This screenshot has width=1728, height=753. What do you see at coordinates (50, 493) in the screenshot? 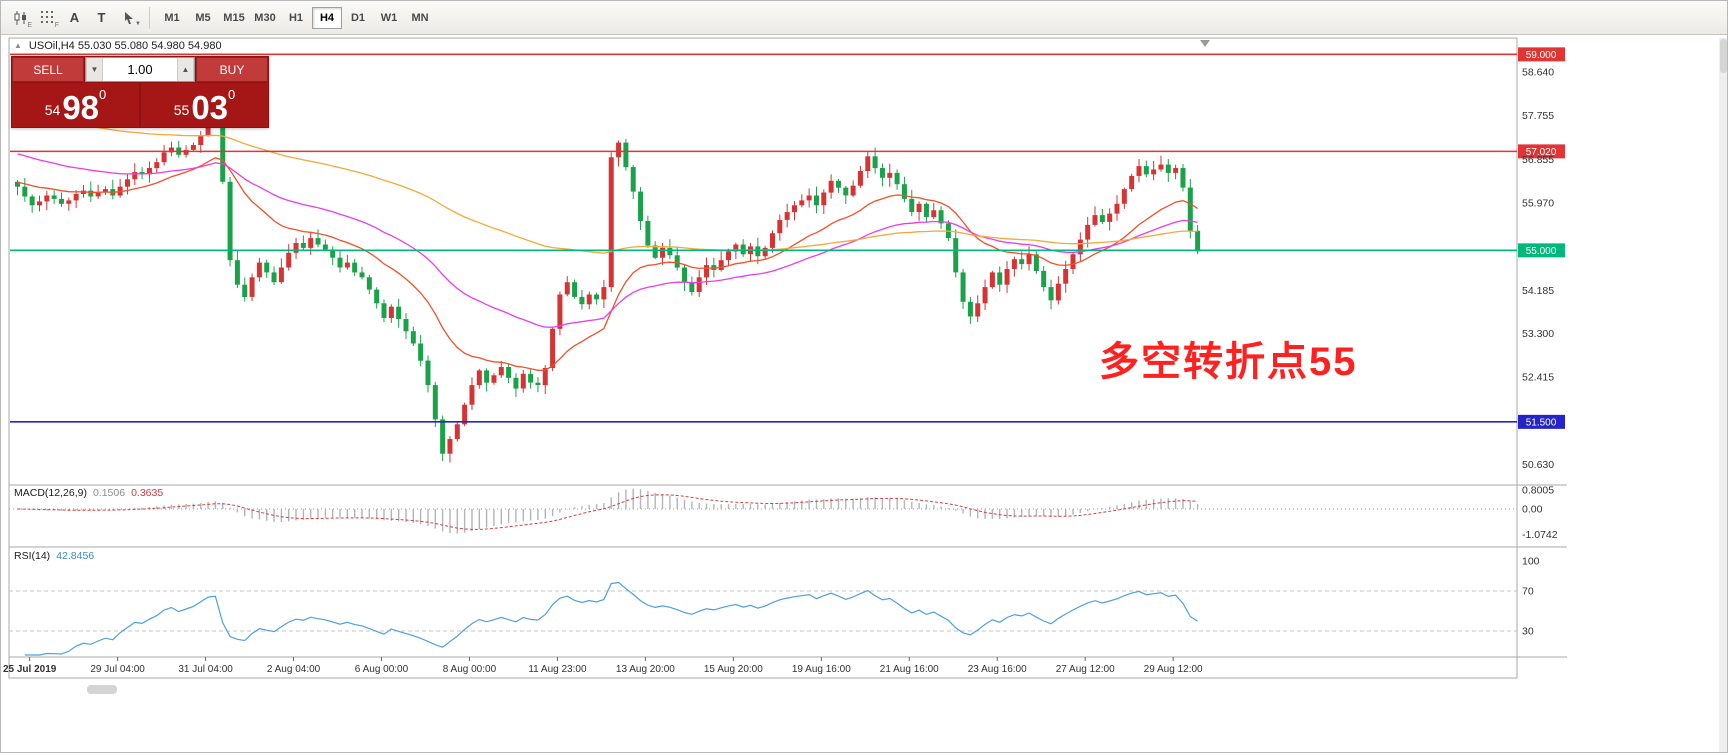
I see `macd-name: MACD(12,26,9)` at bounding box center [50, 493].